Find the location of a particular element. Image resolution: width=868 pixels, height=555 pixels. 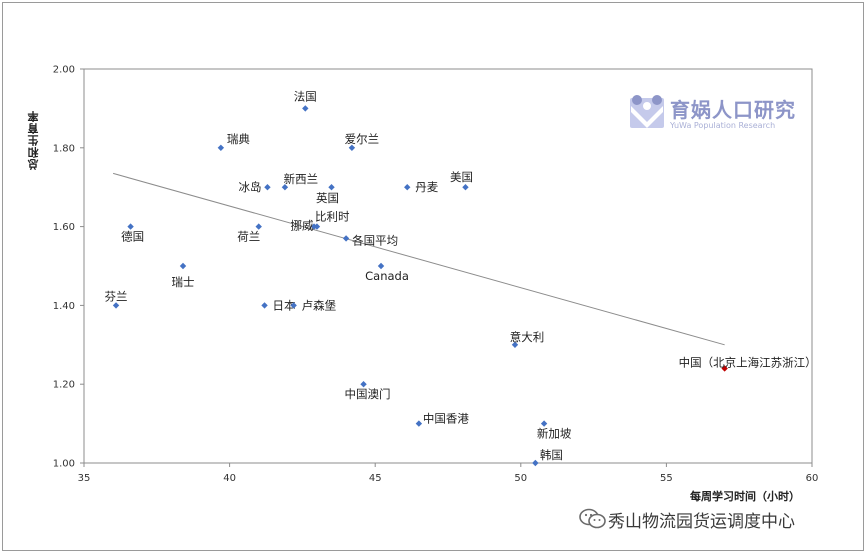

x-tick-label: 40 is located at coordinates (229, 478).